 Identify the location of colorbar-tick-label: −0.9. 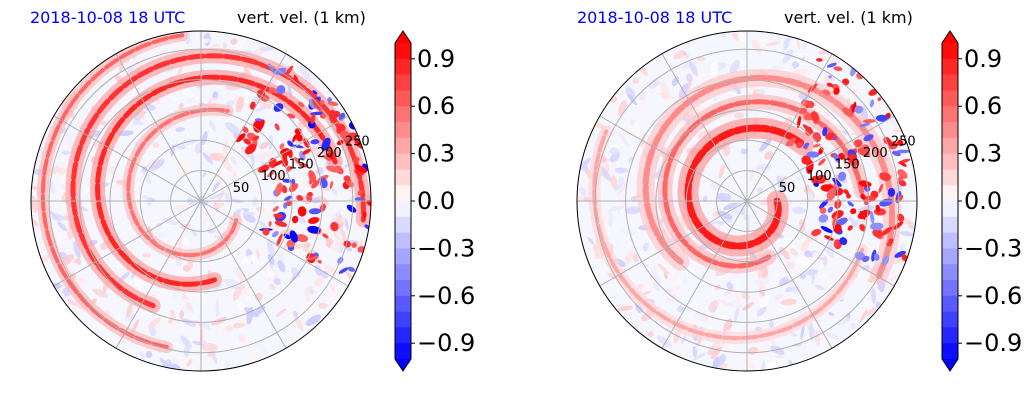
(446, 343).